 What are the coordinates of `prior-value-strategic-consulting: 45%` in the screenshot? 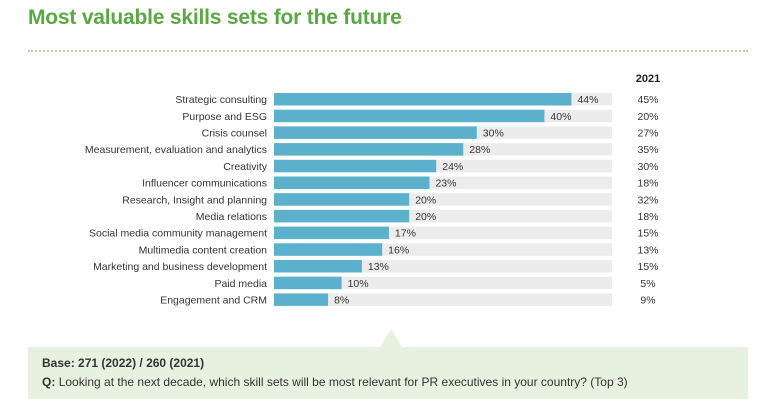 It's located at (647, 100).